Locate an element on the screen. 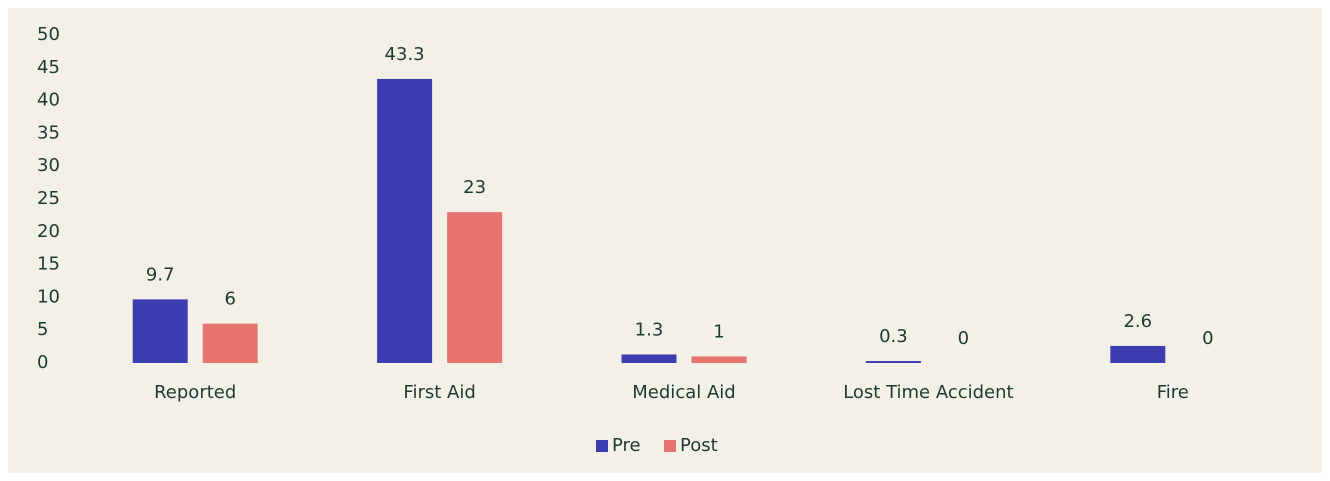  y-tick-label: 30 is located at coordinates (48, 165).